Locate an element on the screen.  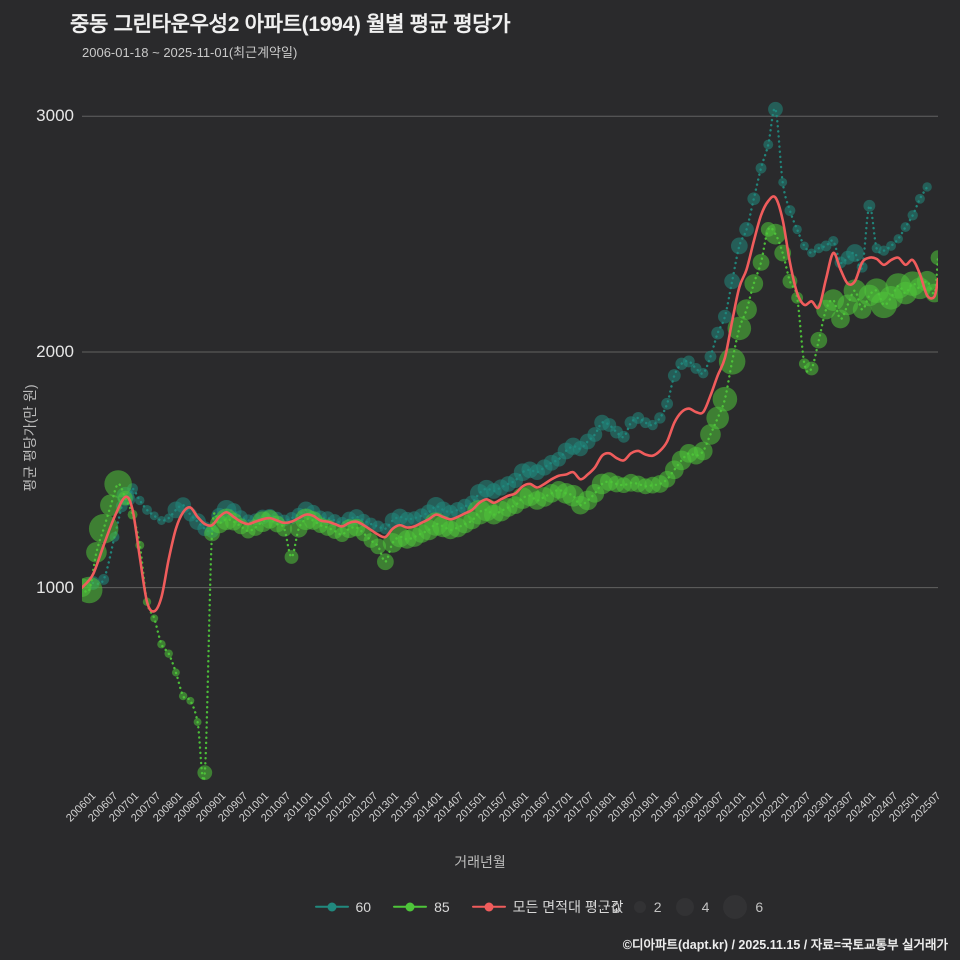
size-legend-label: 4 is located at coordinates (705, 907).